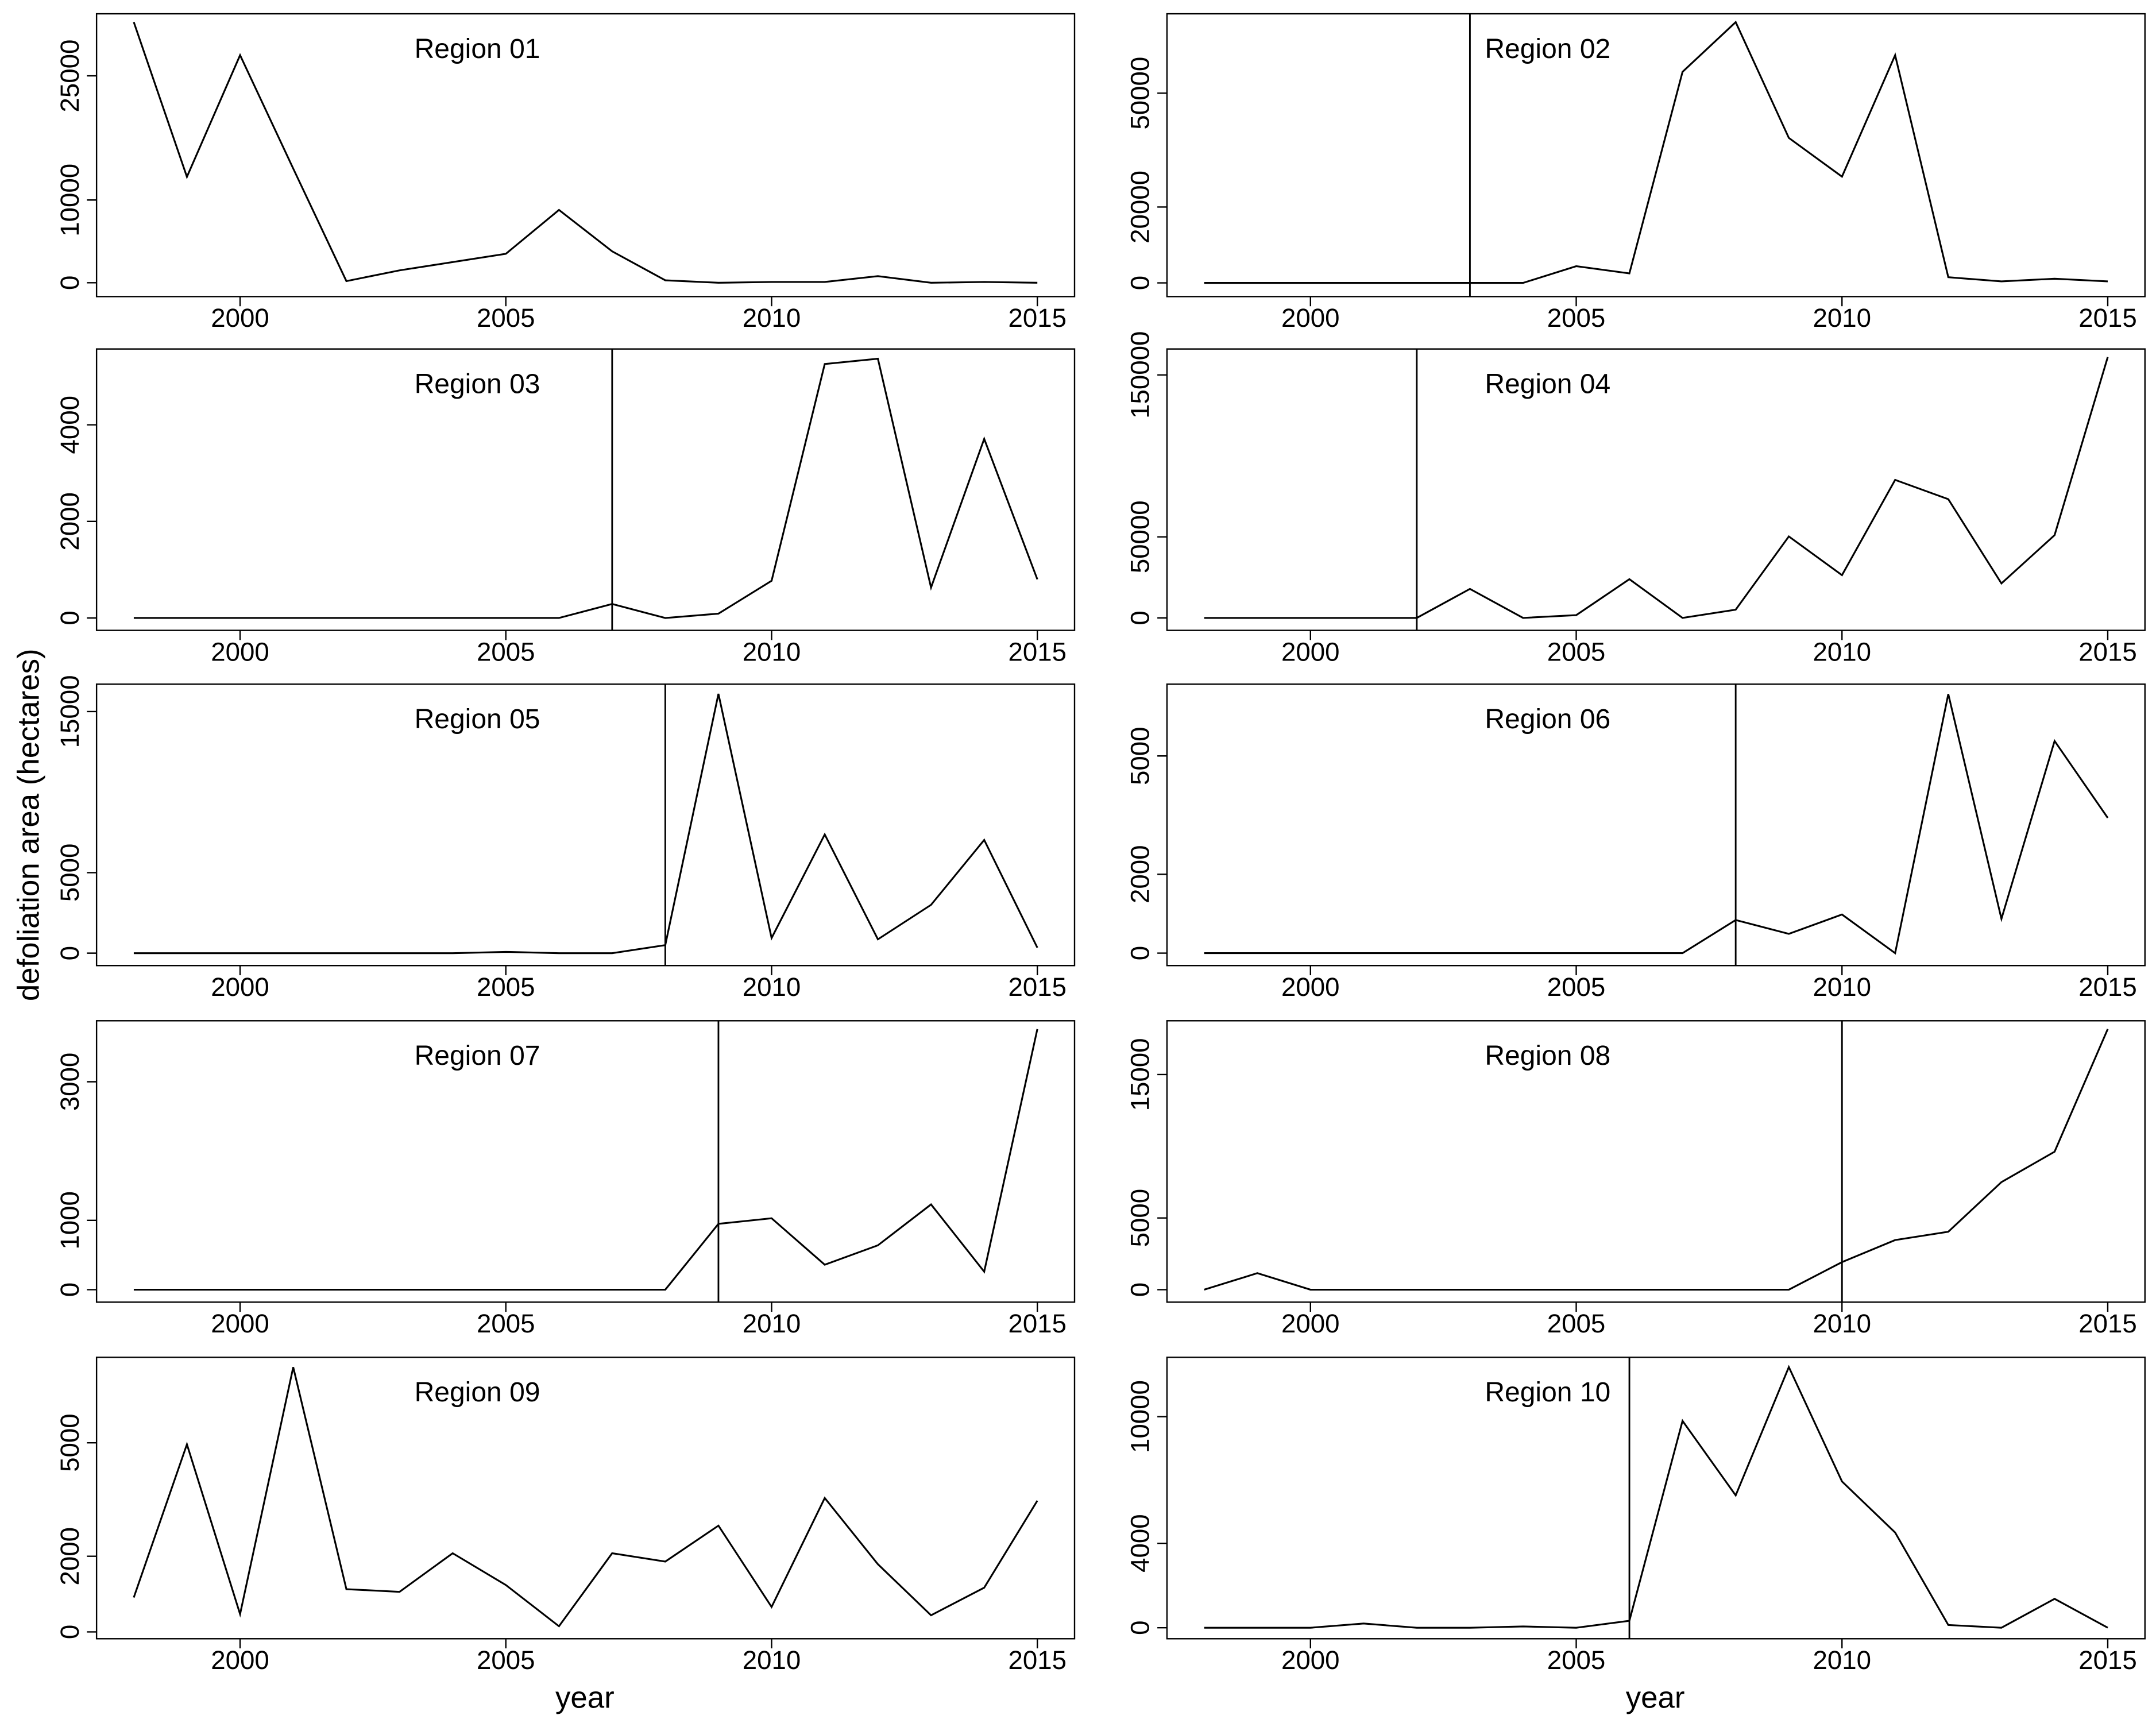  Describe the element at coordinates (477, 719) in the screenshot. I see `panel-title: Region 05` at that location.